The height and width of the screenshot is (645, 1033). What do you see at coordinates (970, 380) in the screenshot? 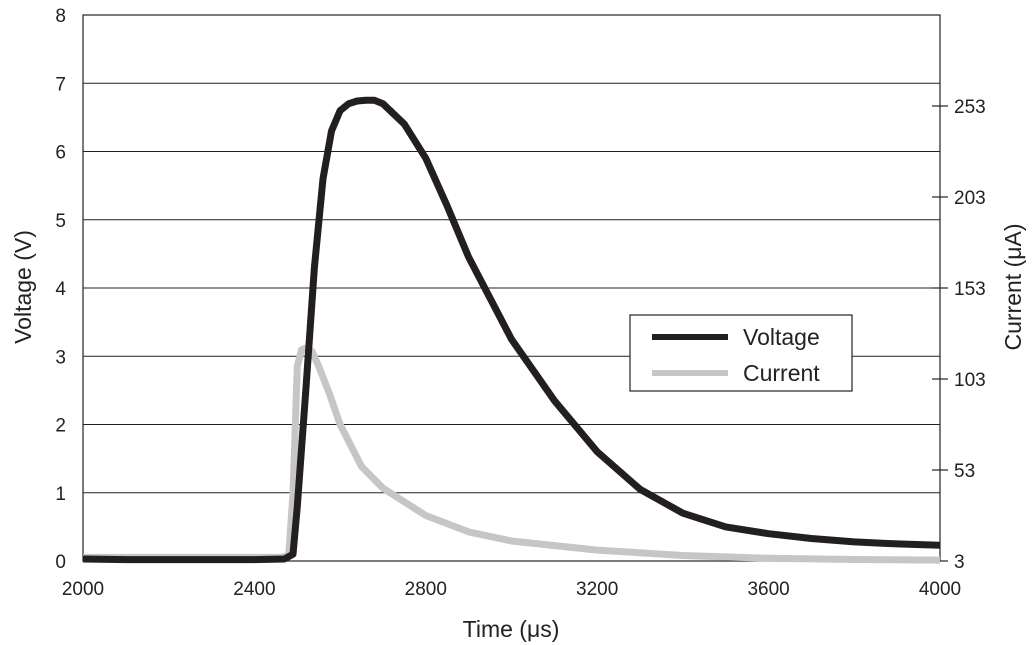
I see `y2-tick-label: 103` at bounding box center [970, 380].